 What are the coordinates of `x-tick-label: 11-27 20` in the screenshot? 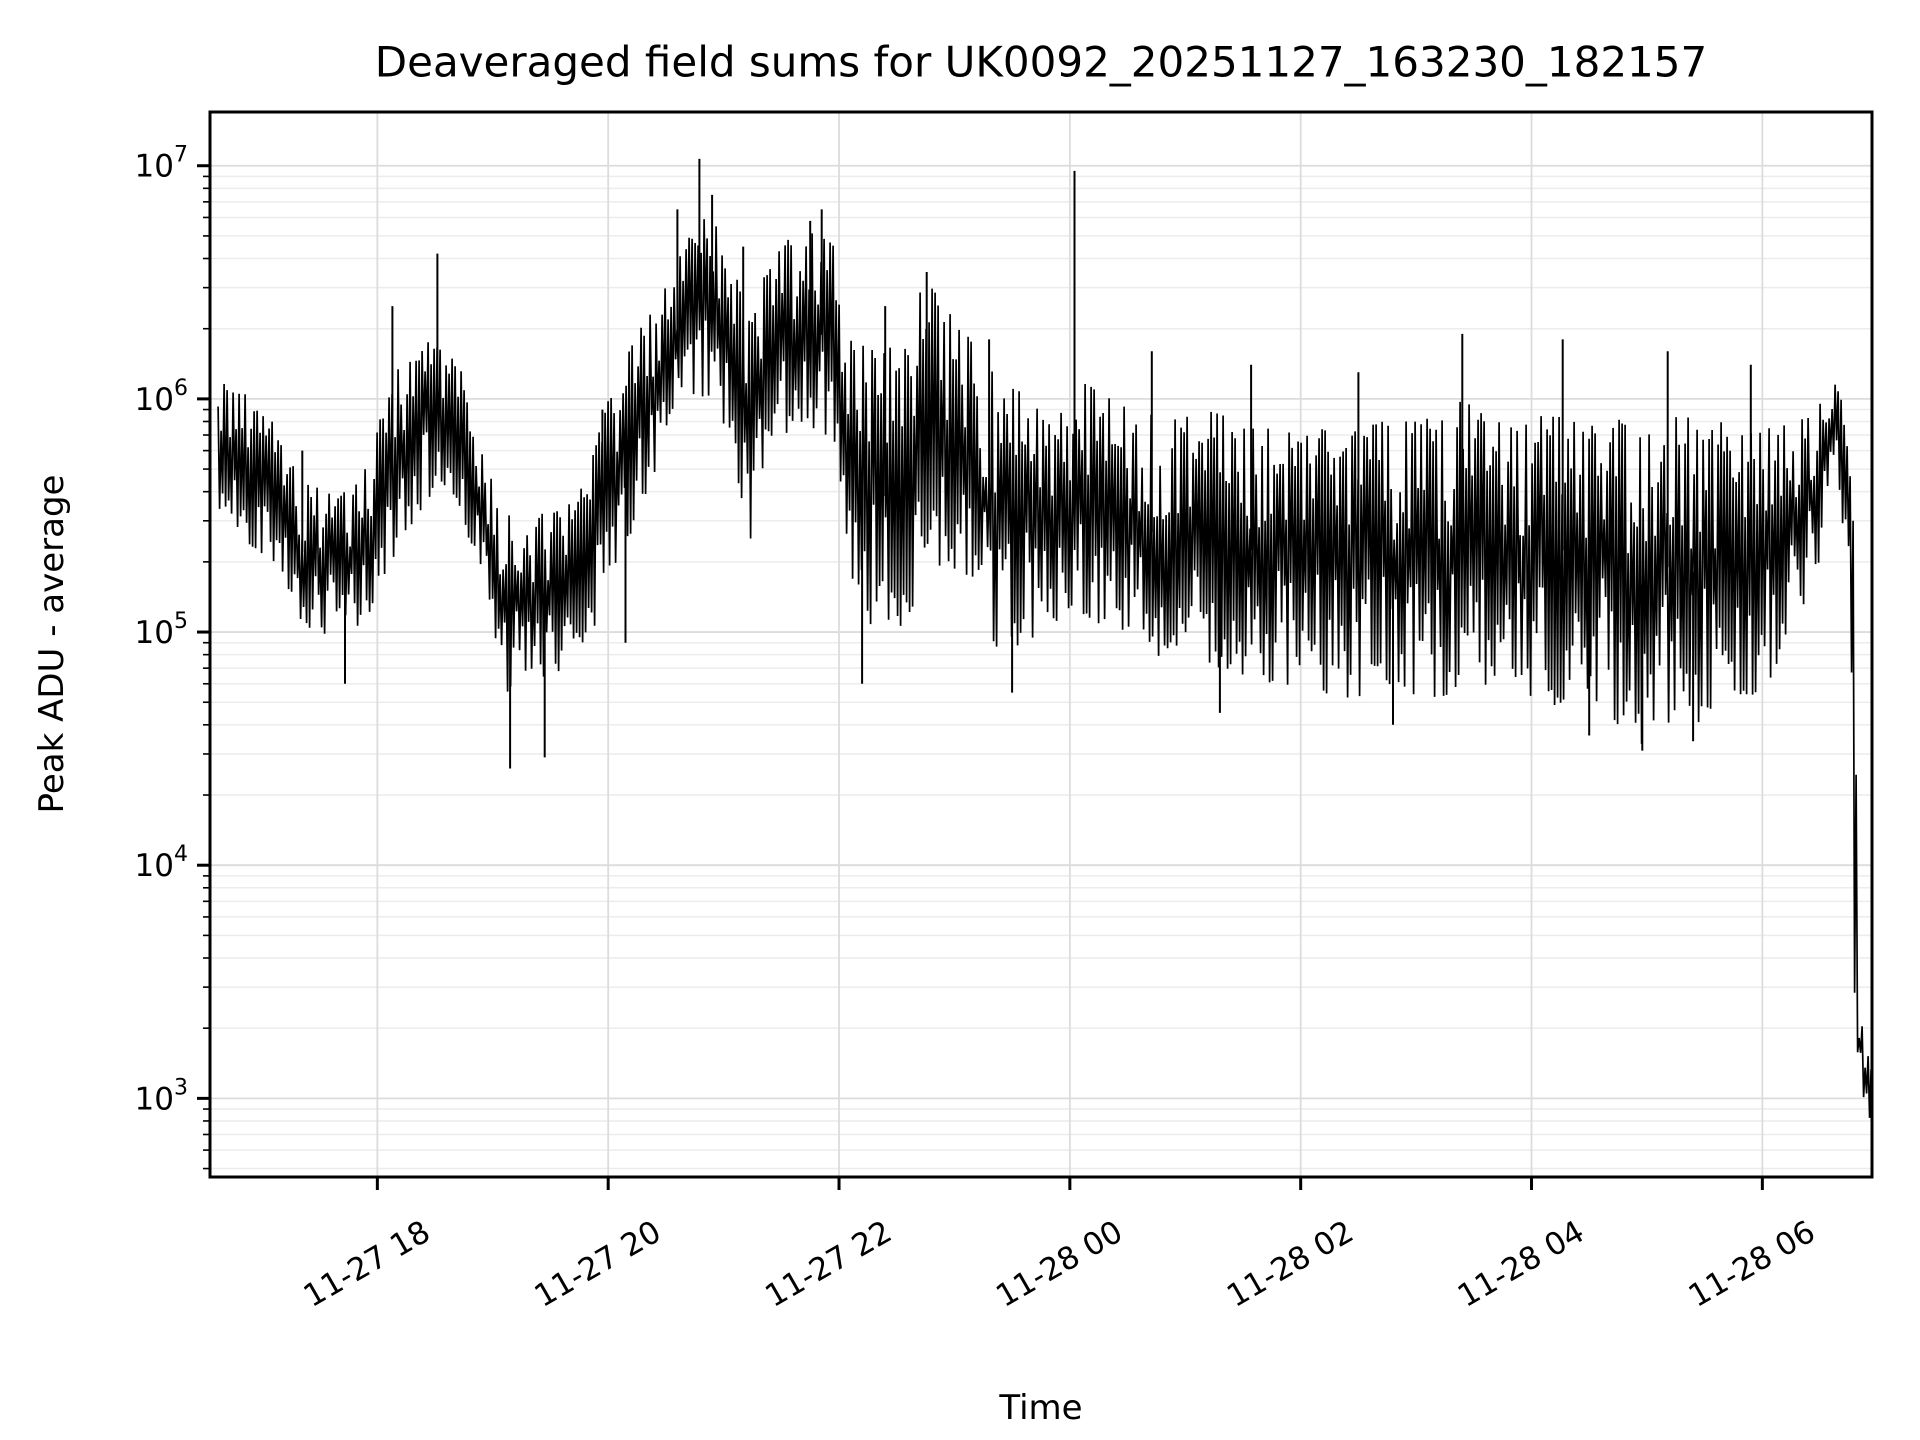 It's located at (597, 1264).